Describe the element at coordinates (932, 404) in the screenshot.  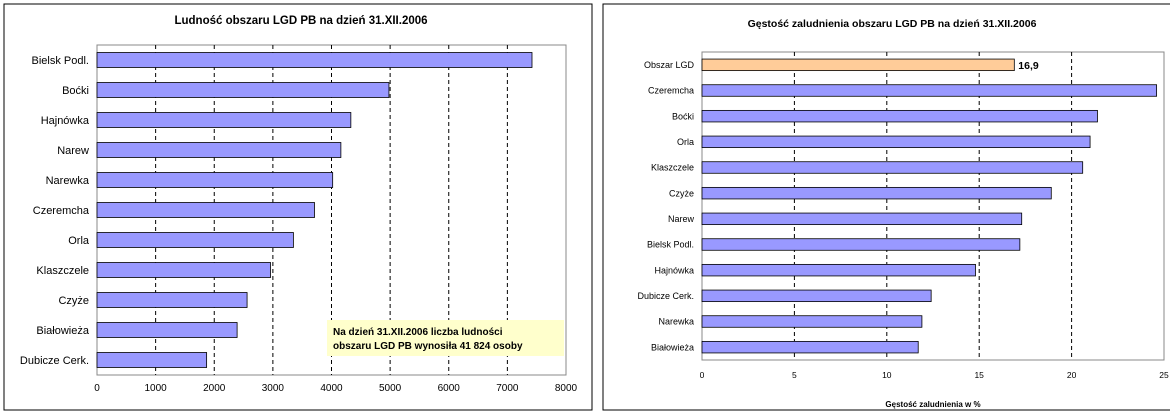
I see `x-axis-label: Gęstość zaludnienia w %` at that location.